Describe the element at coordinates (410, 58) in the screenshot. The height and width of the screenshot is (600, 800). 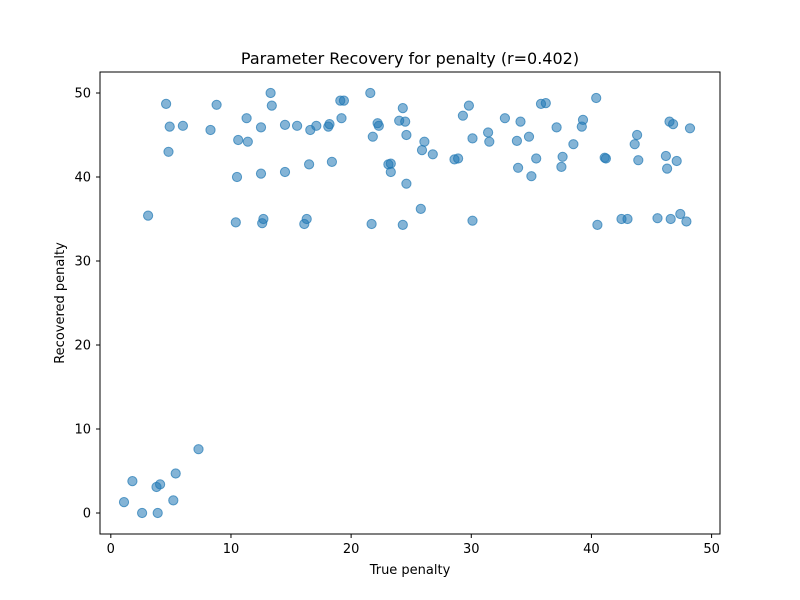
I see `chart-title: Parameter Recovery for penalty (r=0.402)` at that location.